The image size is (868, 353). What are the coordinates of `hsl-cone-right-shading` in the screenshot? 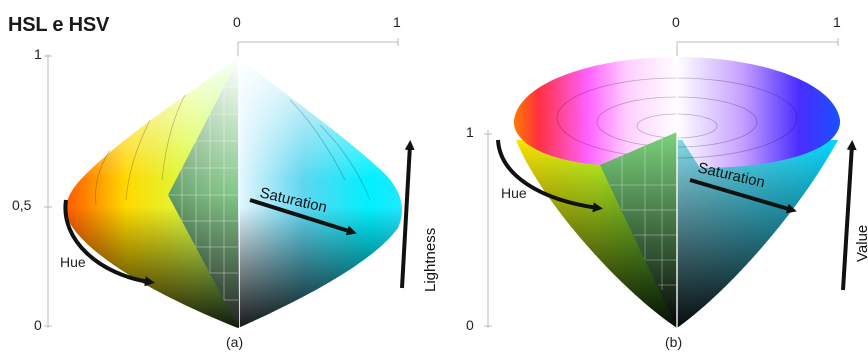 It's located at (320, 193).